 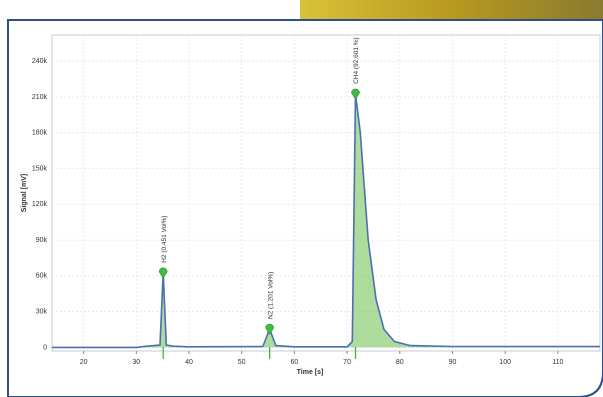 What do you see at coordinates (270, 295) in the screenshot?
I see `peak-label: N2 (1.201 Vol%)` at bounding box center [270, 295].